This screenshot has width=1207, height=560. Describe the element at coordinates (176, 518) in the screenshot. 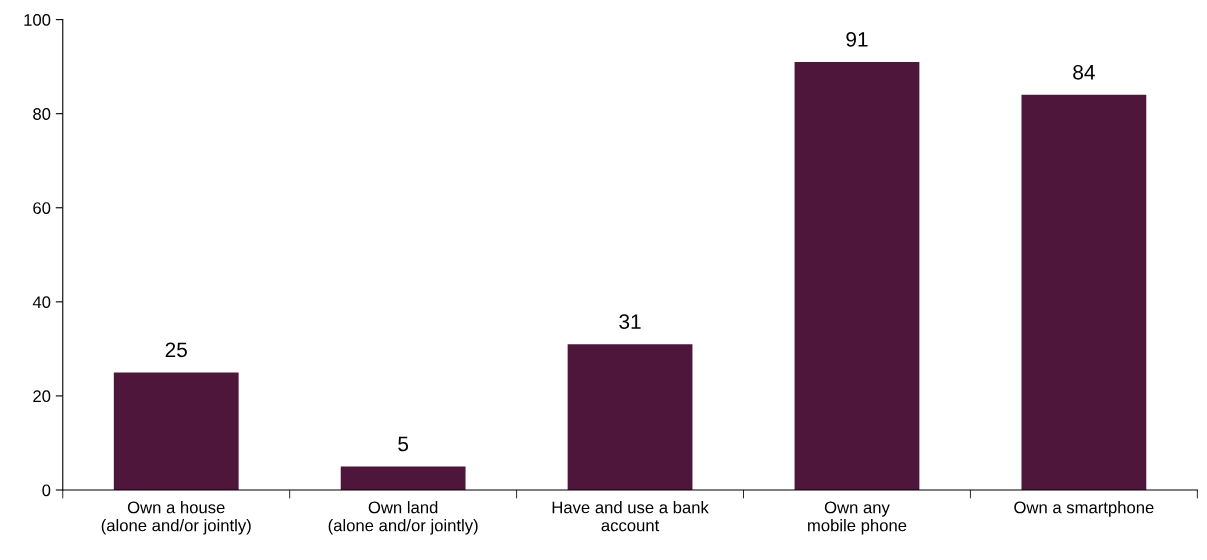

I see `x-tick-label: Own a house (alone and/or jointly)` at that location.